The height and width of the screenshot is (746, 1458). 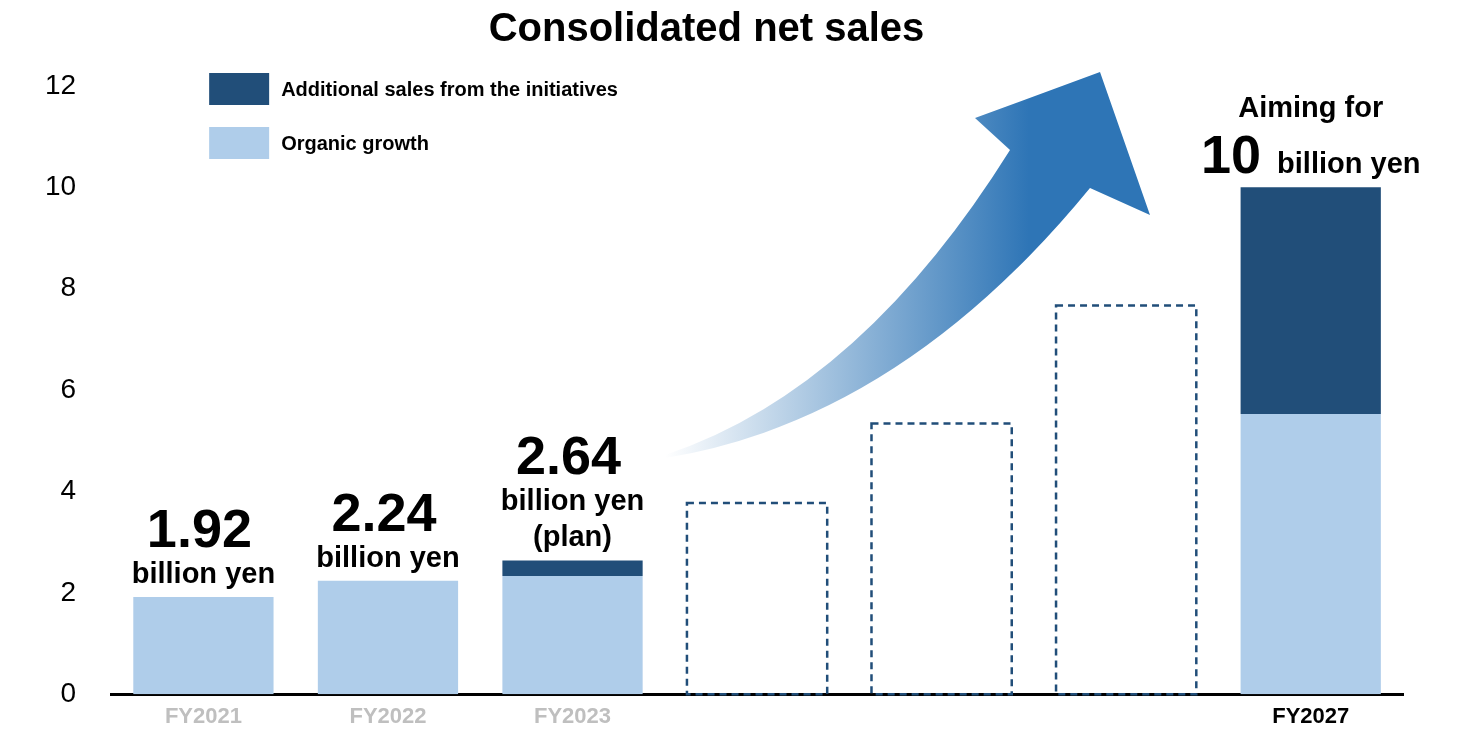 I want to click on x-tick-label: FY2023, so click(x=572, y=716).